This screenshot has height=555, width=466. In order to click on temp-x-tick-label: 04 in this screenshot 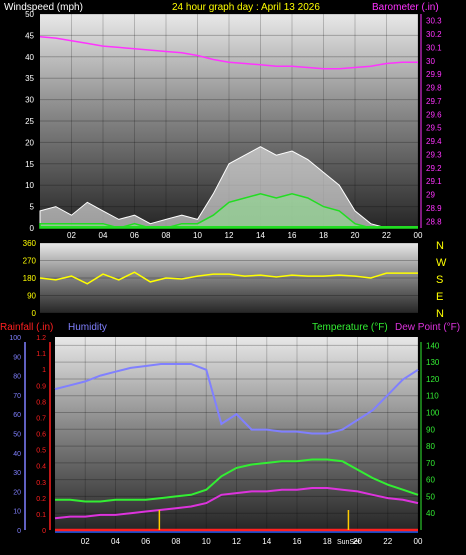, I will do `click(115, 541)`.